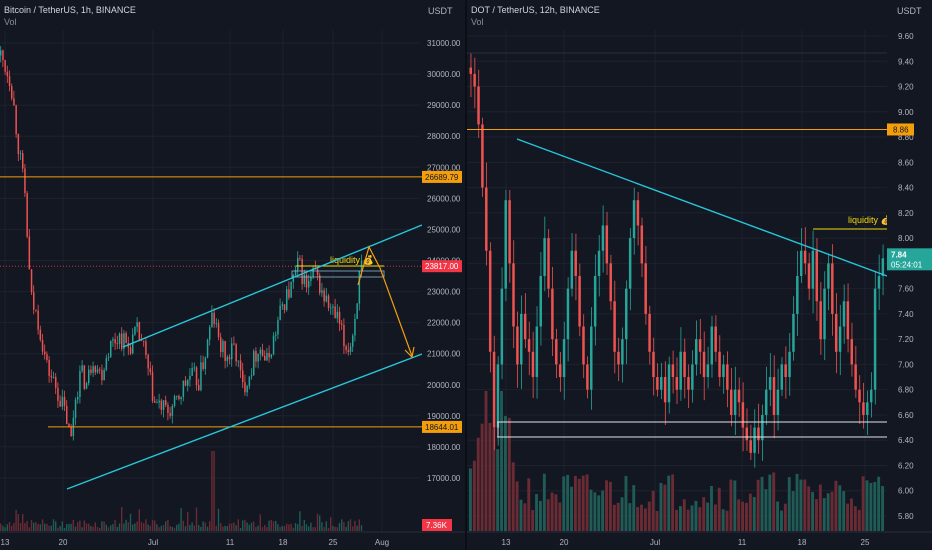  What do you see at coordinates (396, 312) in the screenshot?
I see `btc-projection-arrow` at bounding box center [396, 312].